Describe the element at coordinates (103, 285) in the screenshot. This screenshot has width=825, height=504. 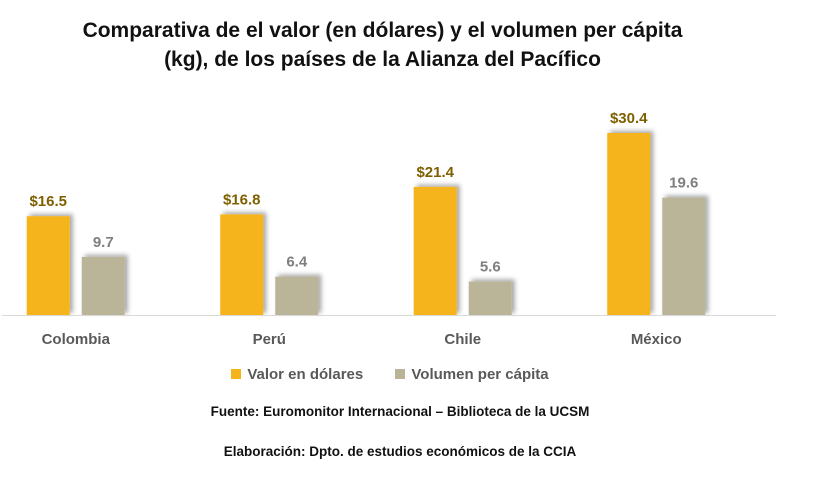
I see `bar-volumen-colombia` at that location.